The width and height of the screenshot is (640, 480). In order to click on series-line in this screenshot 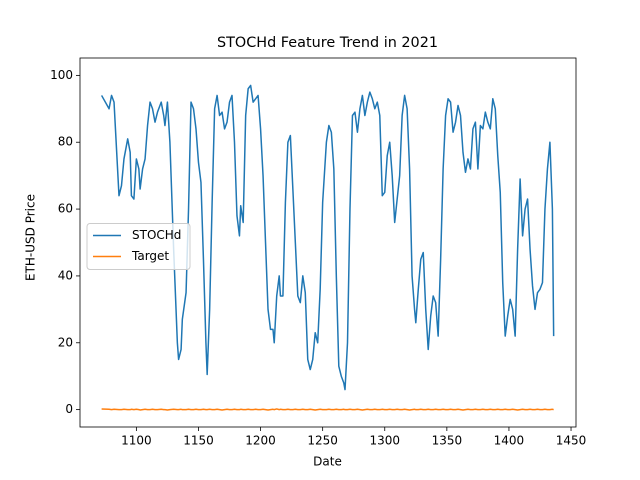, I will do `click(327, 409)`.